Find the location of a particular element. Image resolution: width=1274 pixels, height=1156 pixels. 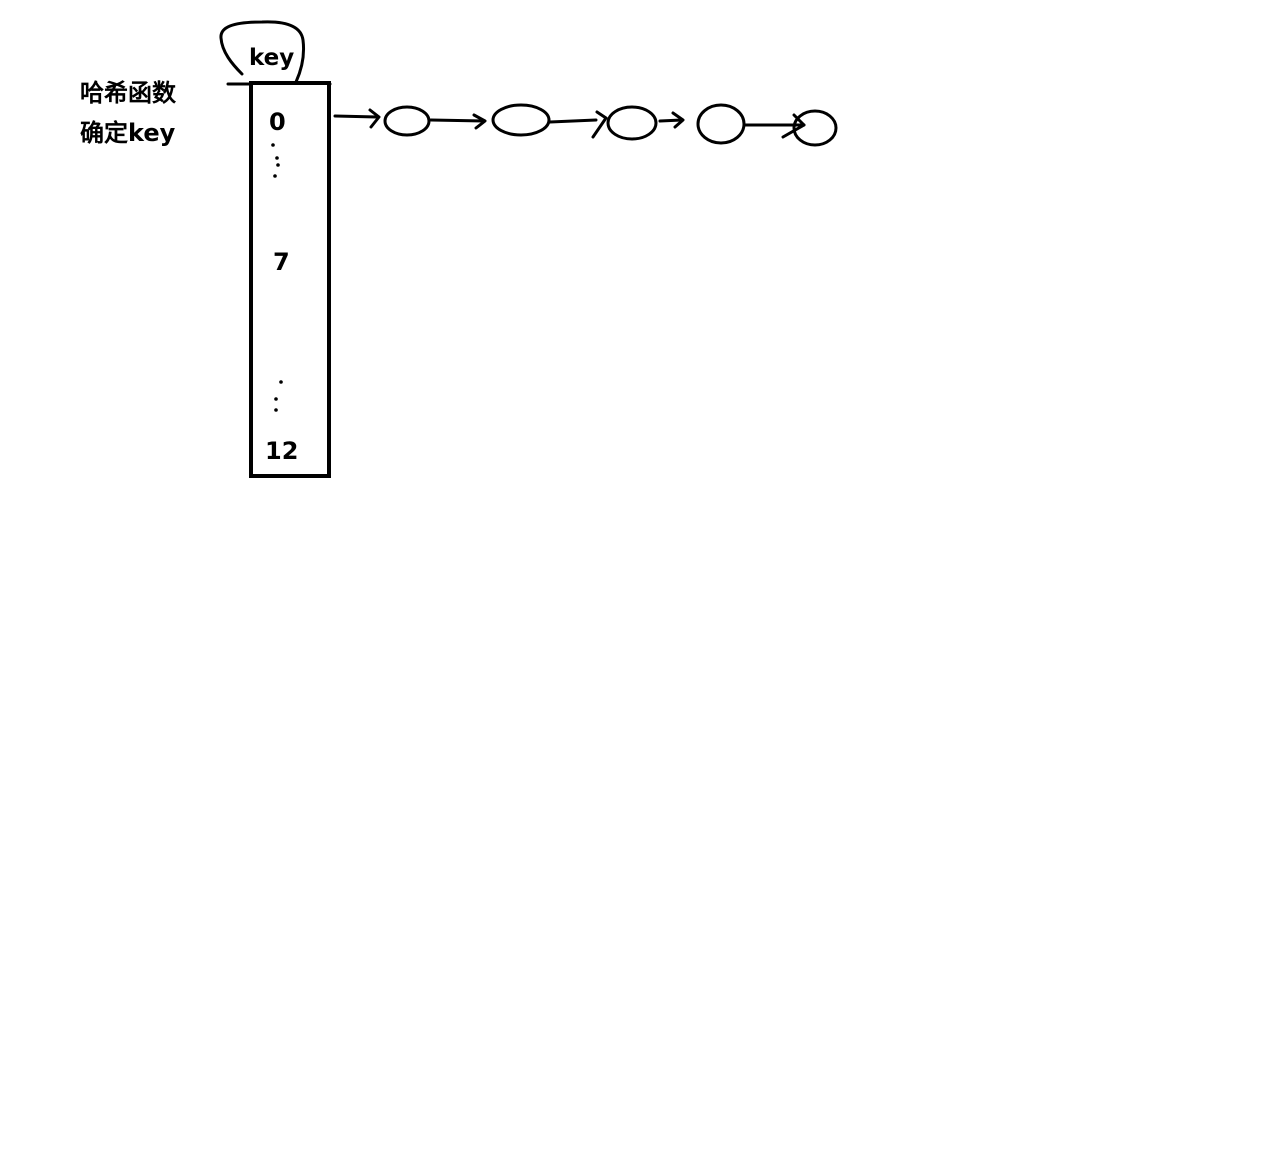

index-zero: 0 is located at coordinates (277, 122).